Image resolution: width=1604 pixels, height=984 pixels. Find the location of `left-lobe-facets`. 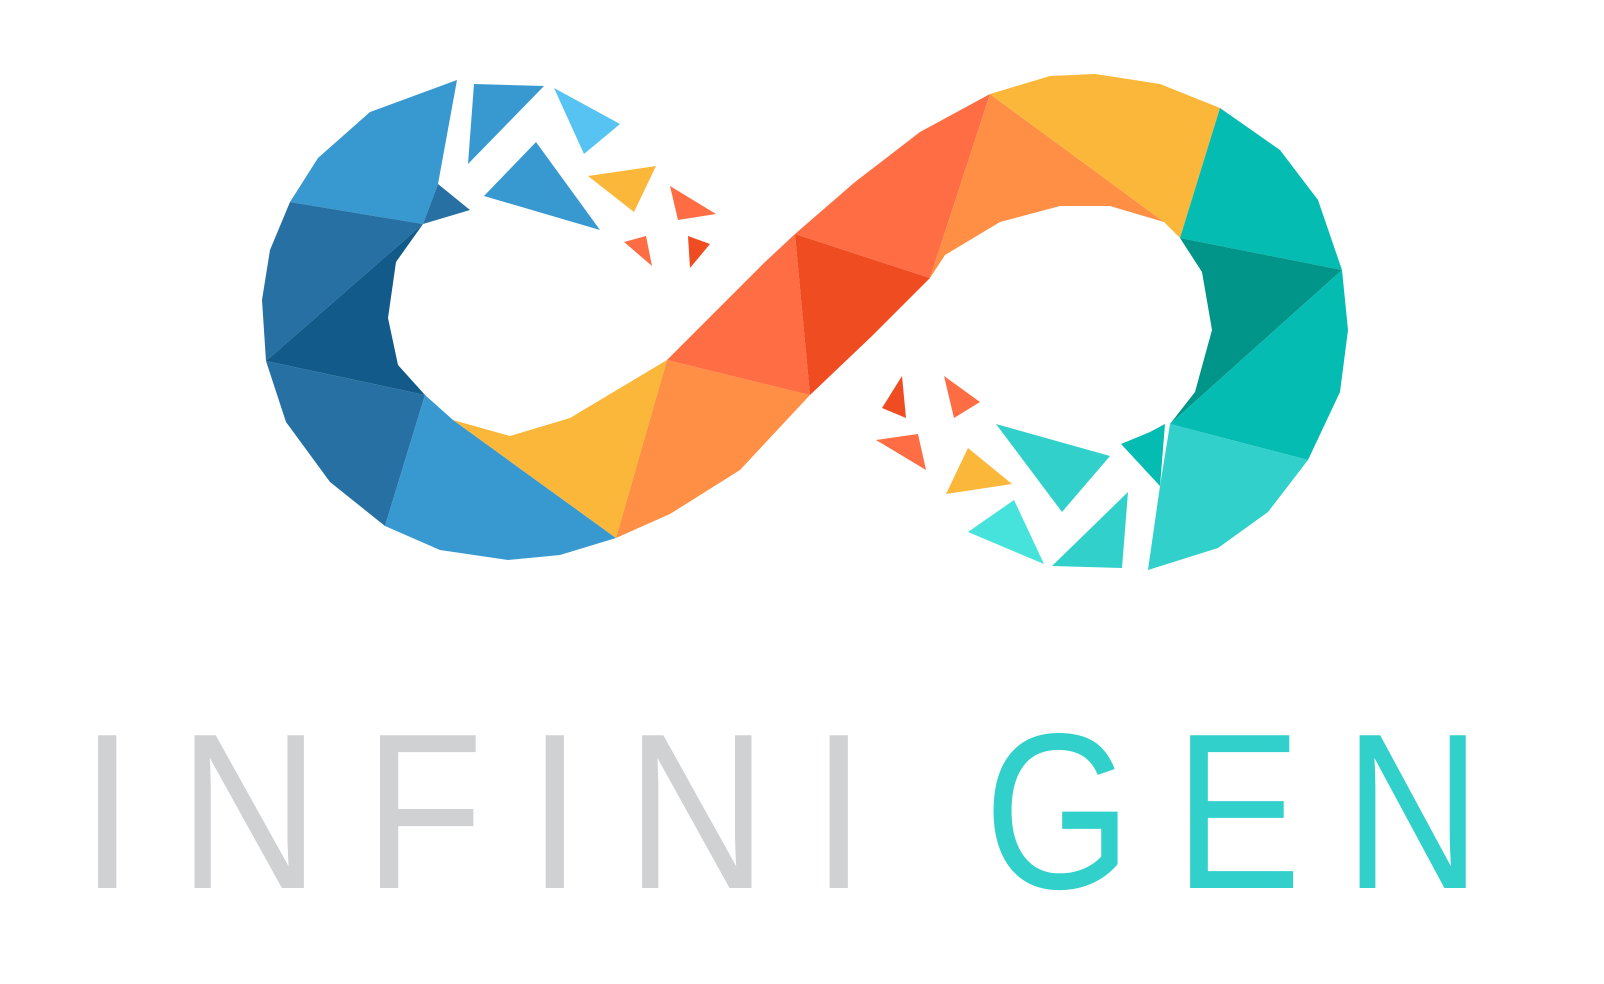

left-lobe-facets is located at coordinates (439, 320).